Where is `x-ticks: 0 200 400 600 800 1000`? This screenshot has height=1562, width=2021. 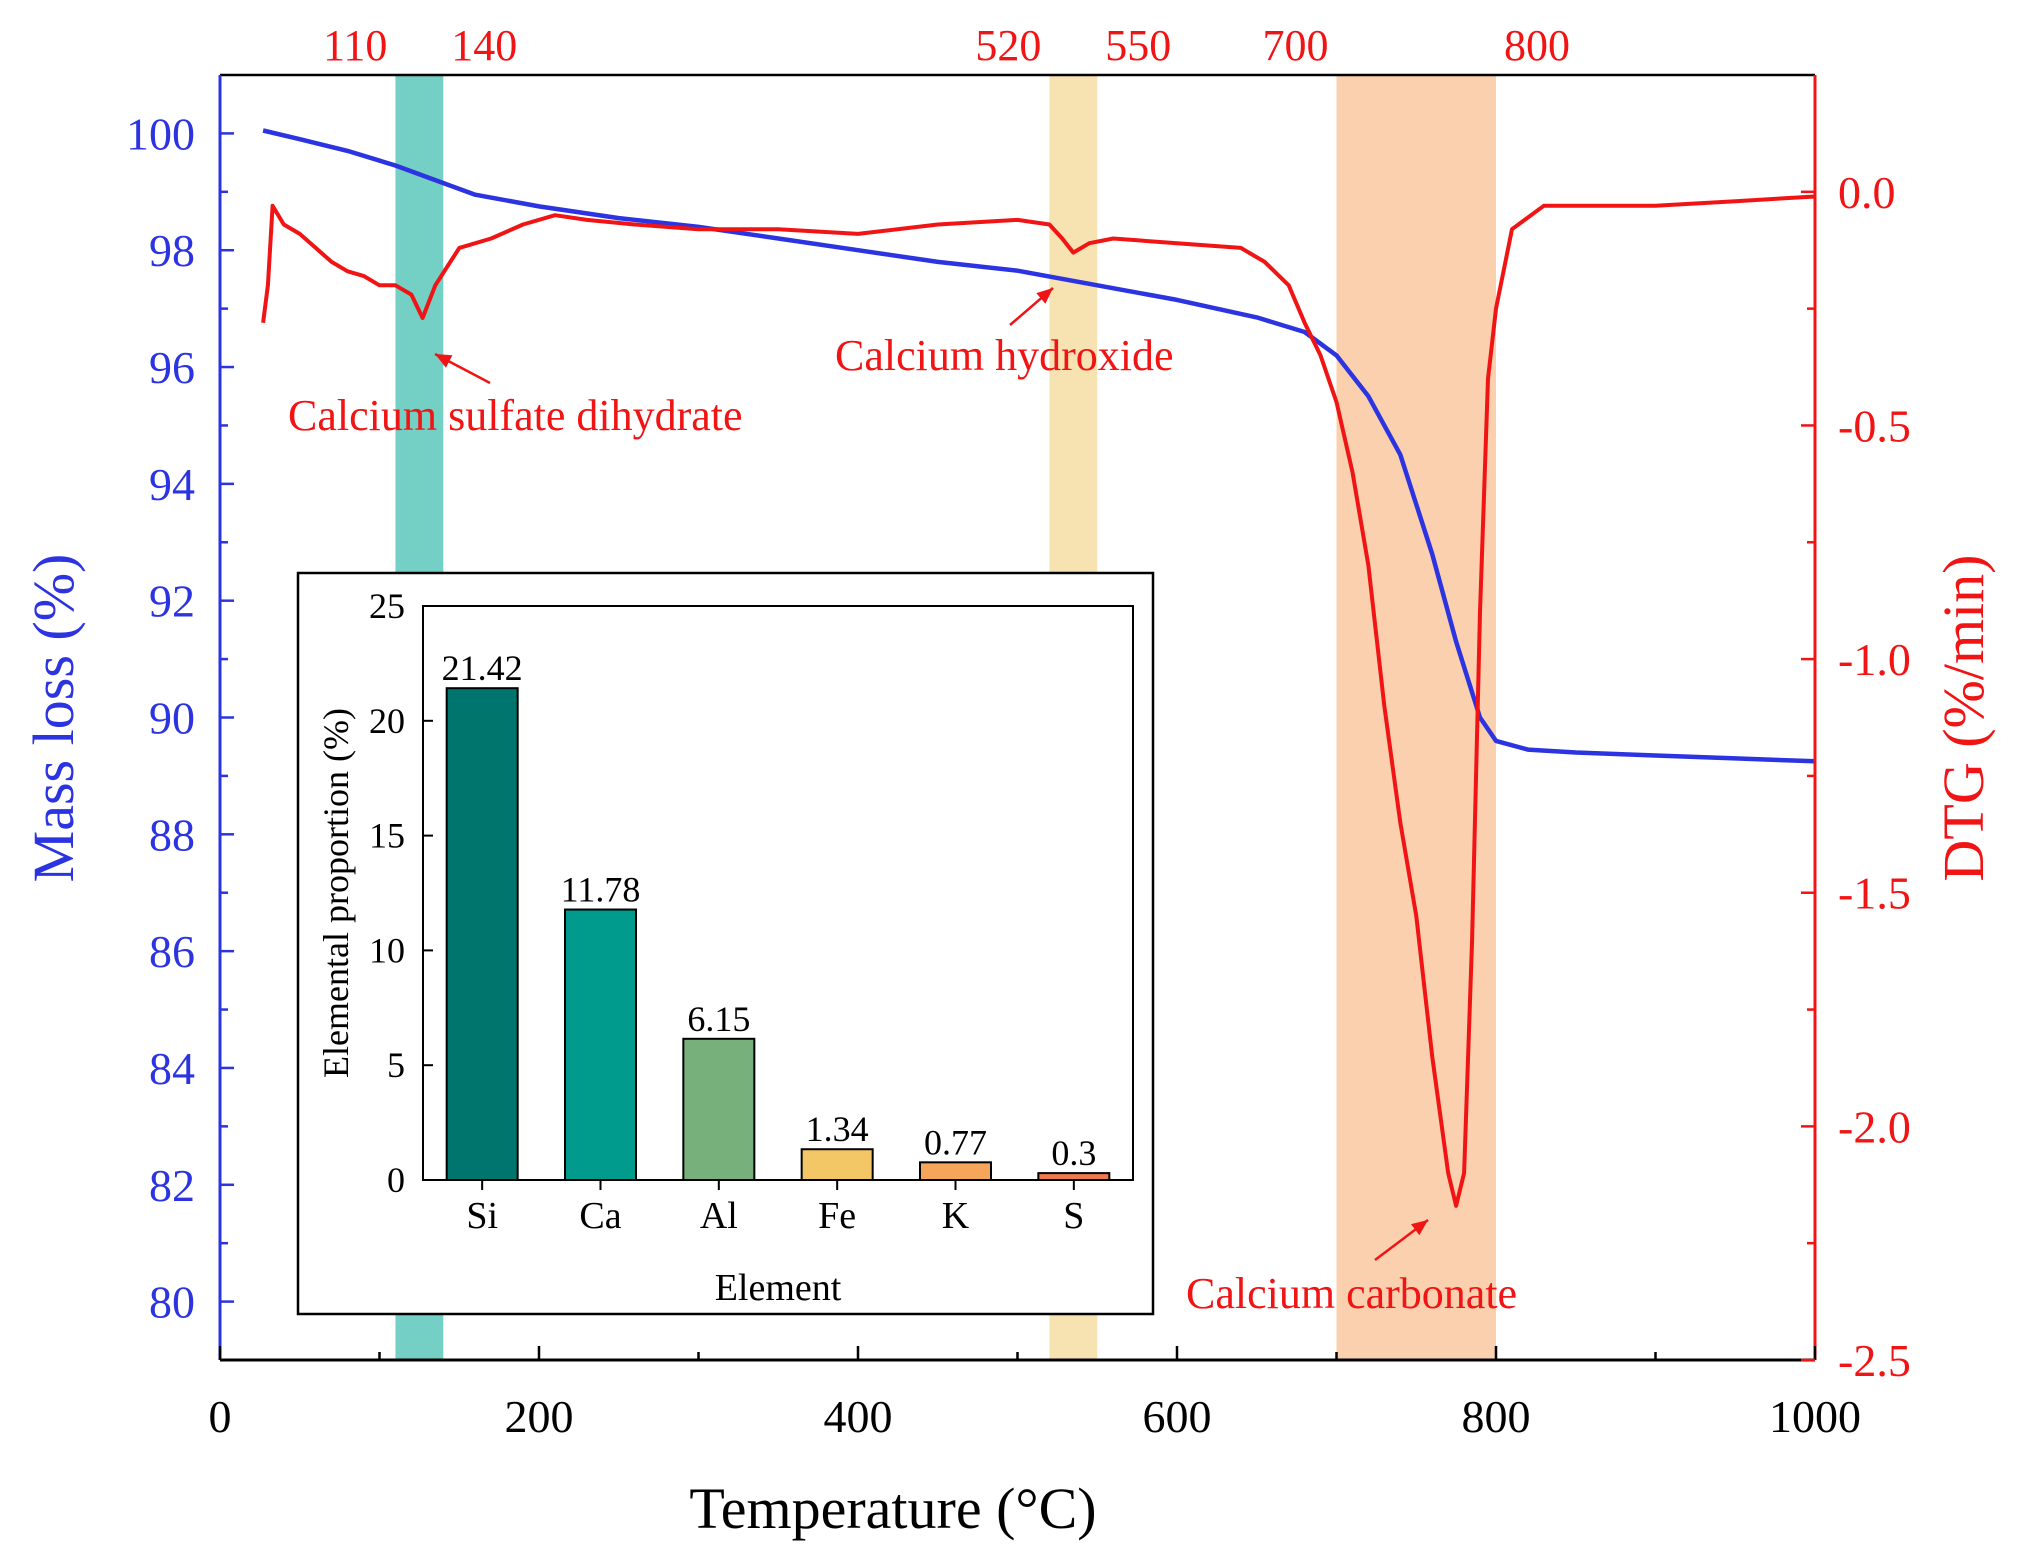
x-ticks: 0 200 400 600 800 1000 is located at coordinates (1035, 1394).